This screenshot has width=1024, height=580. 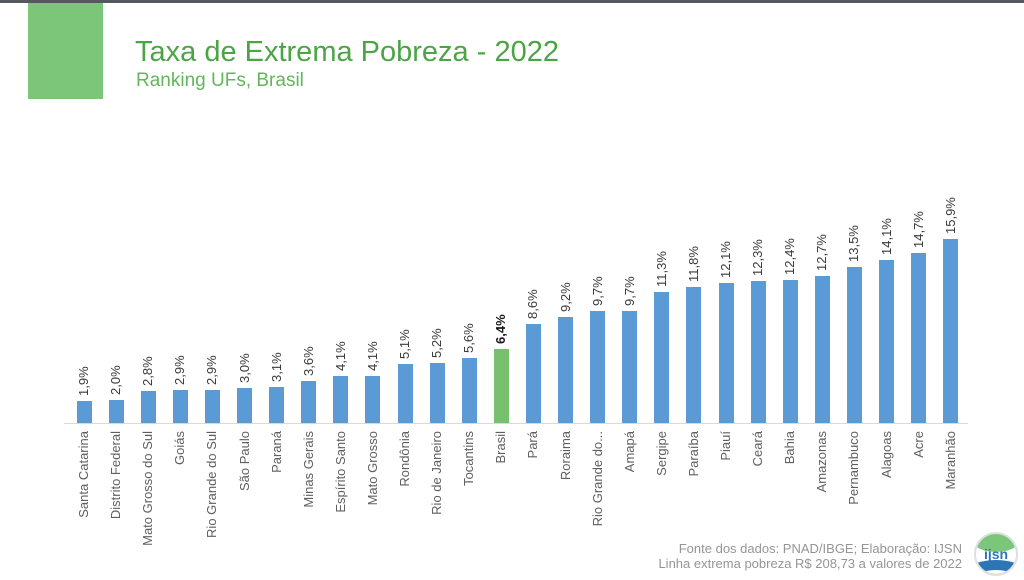 I want to click on bar-minas-gerais, so click(x=309, y=402).